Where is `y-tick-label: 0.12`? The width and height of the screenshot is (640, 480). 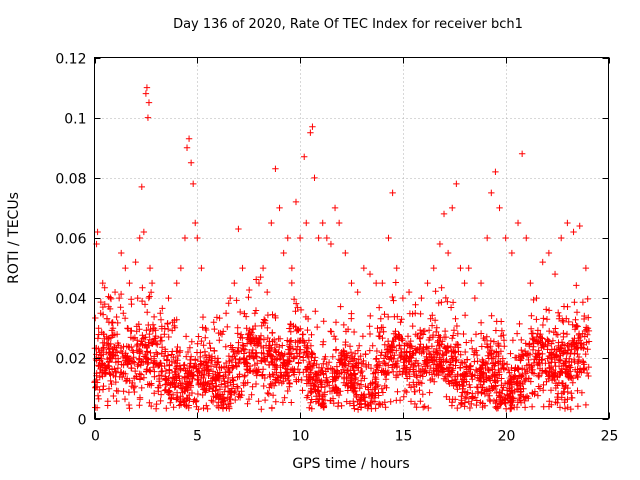 y-tick-label: 0.12 is located at coordinates (70, 60).